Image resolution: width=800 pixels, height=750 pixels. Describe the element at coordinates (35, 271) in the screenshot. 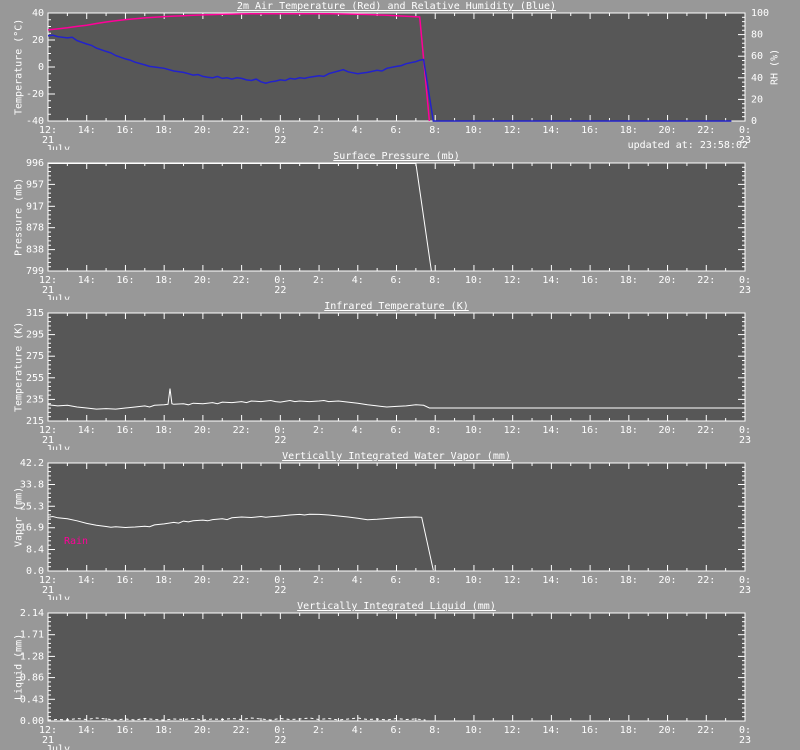

I see `svg-text: 799` at that location.